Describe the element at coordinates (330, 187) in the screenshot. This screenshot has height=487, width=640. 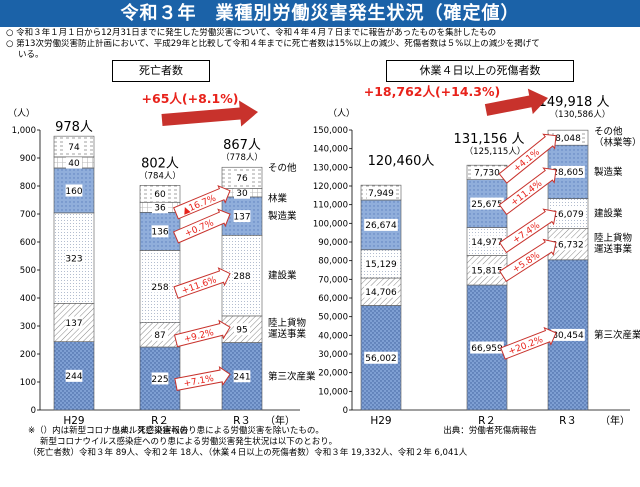
I see `injuries-y-tick-label: 120,000` at that location.